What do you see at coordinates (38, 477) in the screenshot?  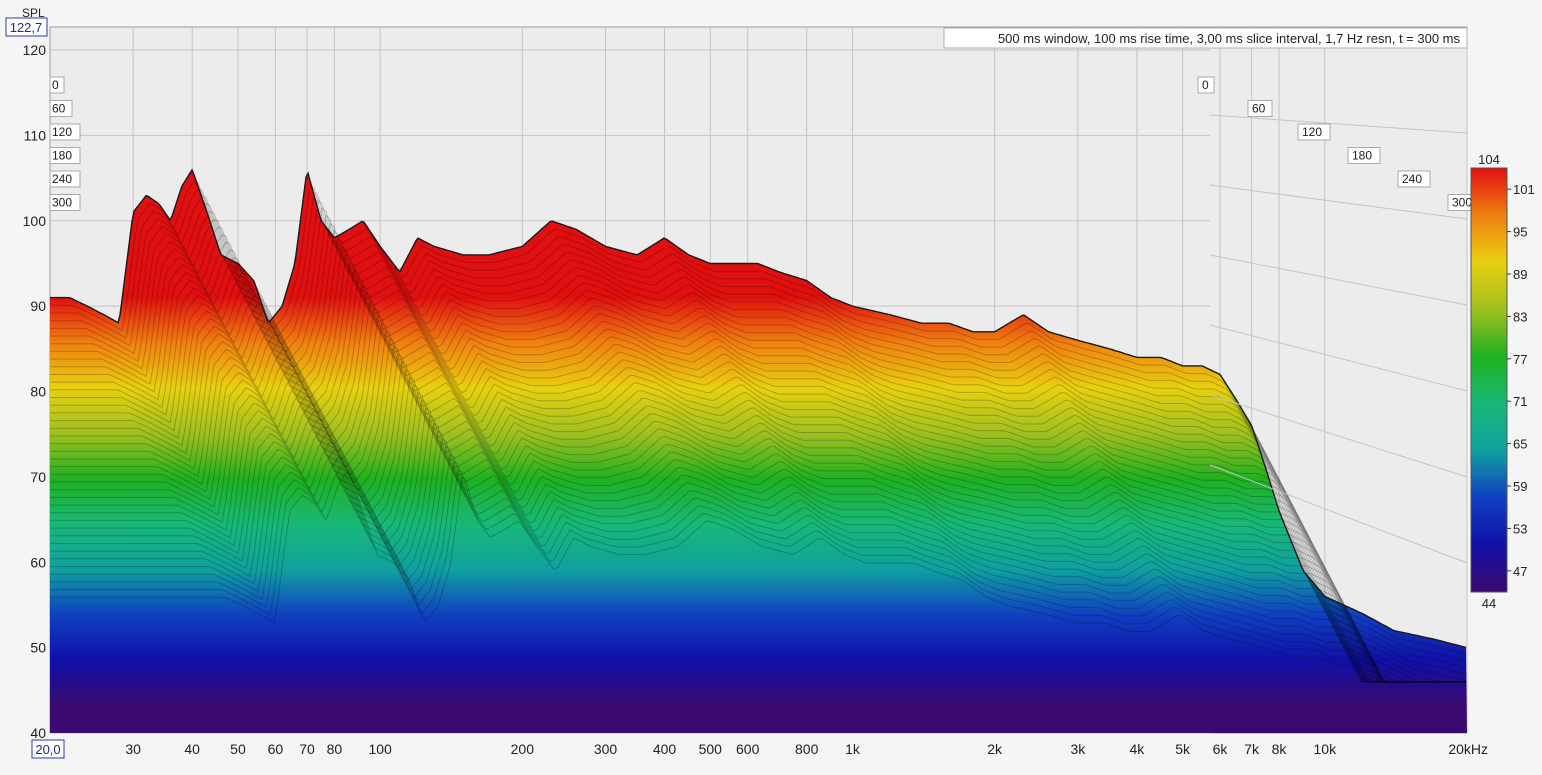 I see `y-tick-label: 70` at bounding box center [38, 477].